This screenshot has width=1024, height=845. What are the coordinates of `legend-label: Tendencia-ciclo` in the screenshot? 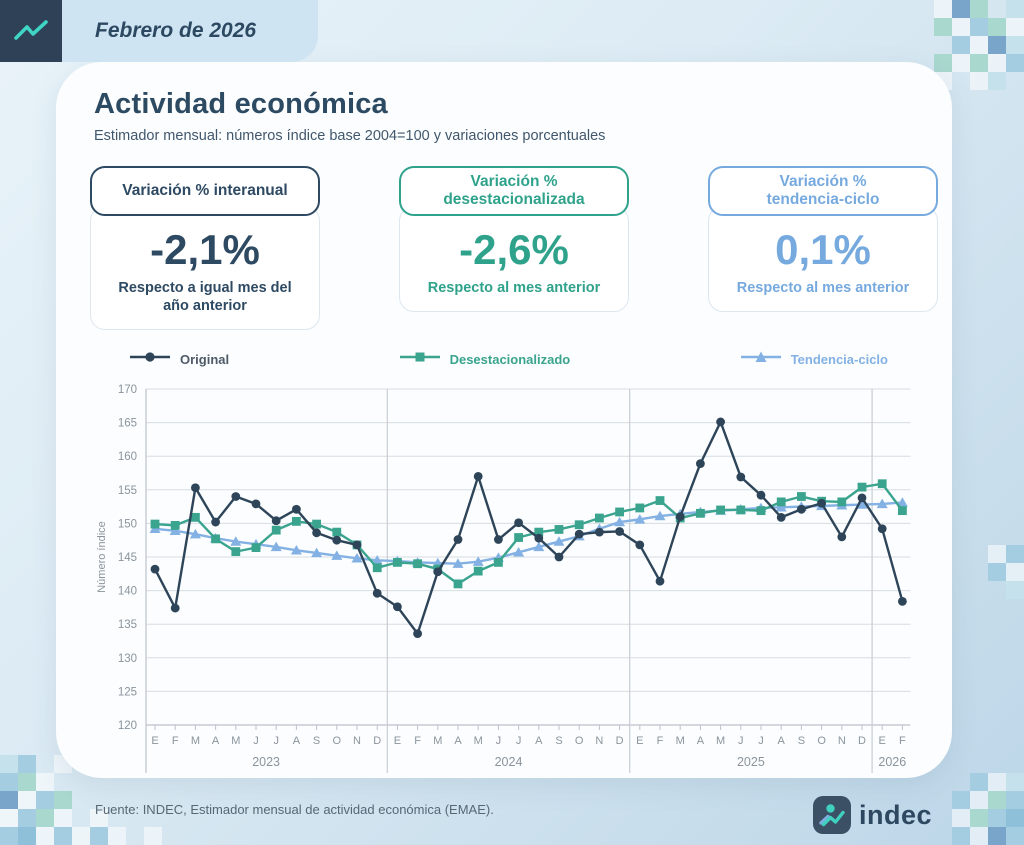 It's located at (839, 360).